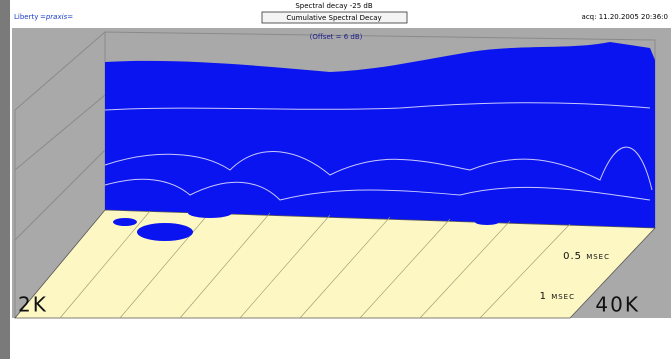 The height and width of the screenshot is (363, 671). What do you see at coordinates (557, 296) in the screenshot?
I see `time-end: 1 msec` at bounding box center [557, 296].